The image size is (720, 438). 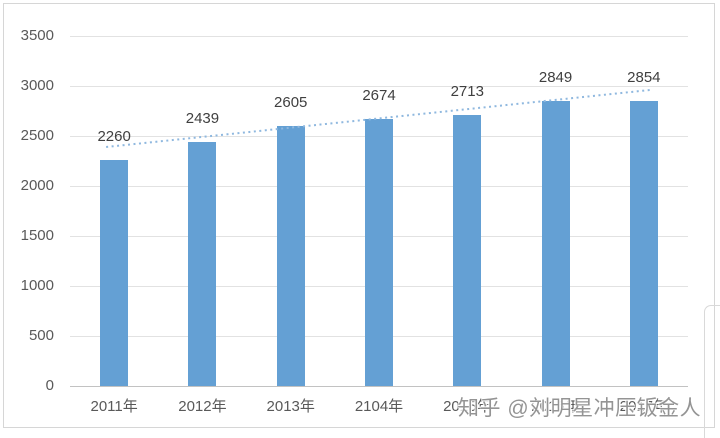 I want to click on watermark-text: 知乎 @刘明星冲压钣金人, so click(x=580, y=408).